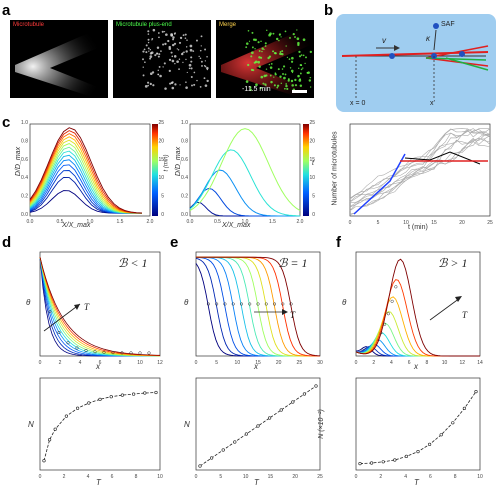 The width and height of the screenshot is (500, 489). I want to click on c2-y-tick: 1.0, so click(184, 123).